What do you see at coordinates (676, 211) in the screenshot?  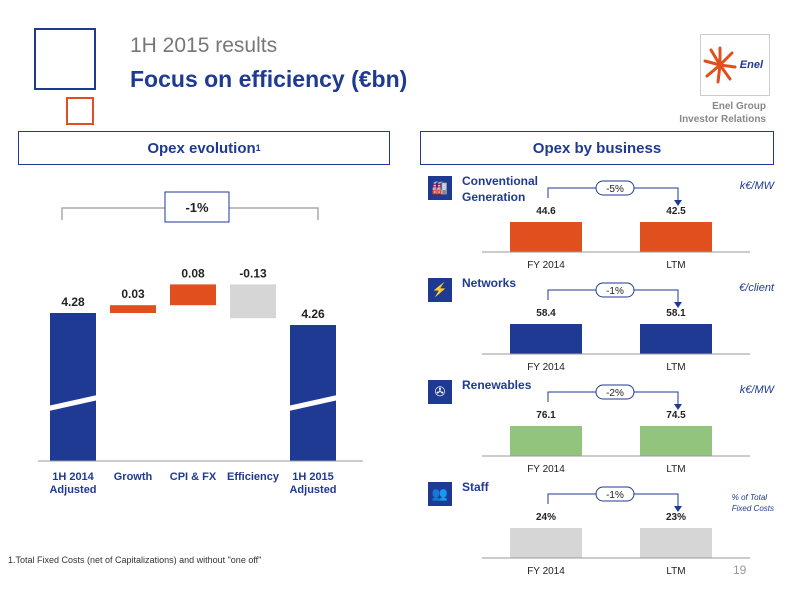 I see `business-value-label: 42.5` at bounding box center [676, 211].